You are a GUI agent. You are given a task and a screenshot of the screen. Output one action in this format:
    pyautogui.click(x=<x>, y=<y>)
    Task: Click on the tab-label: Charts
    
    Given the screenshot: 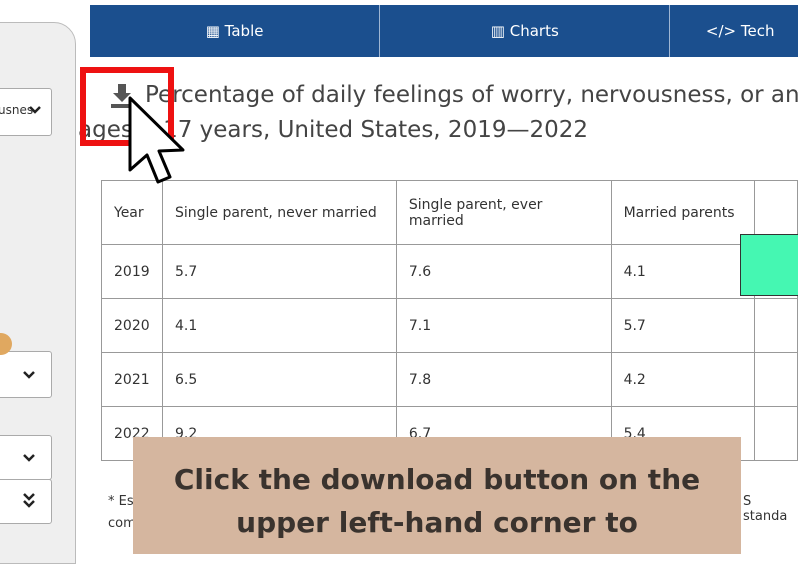 What is the action you would take?
    pyautogui.click(x=534, y=31)
    